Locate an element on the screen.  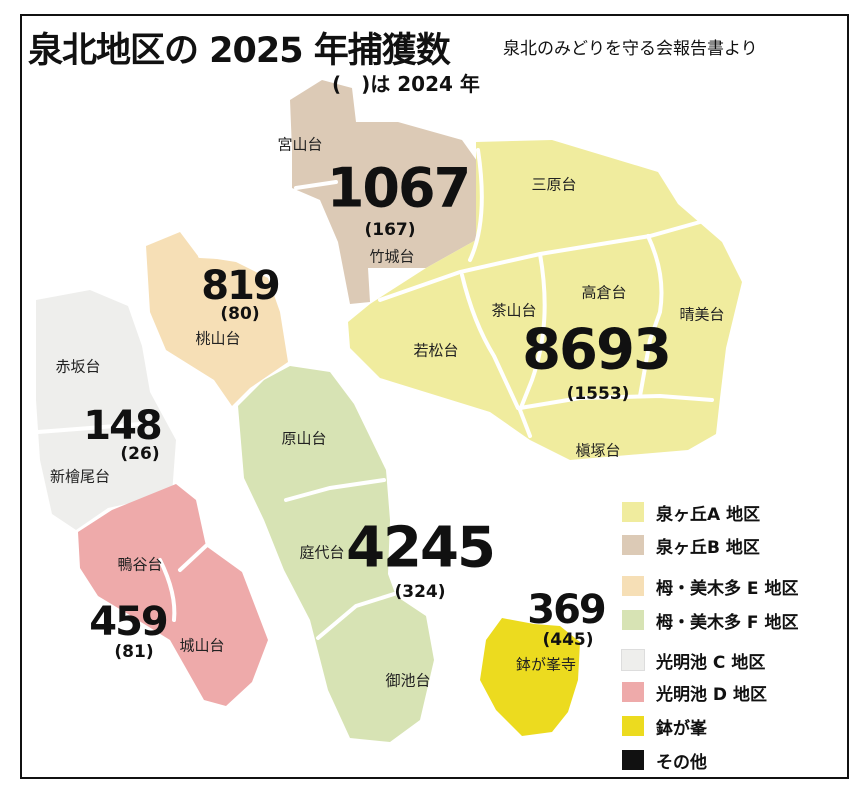
district-b-region is located at coordinates (386, 192).